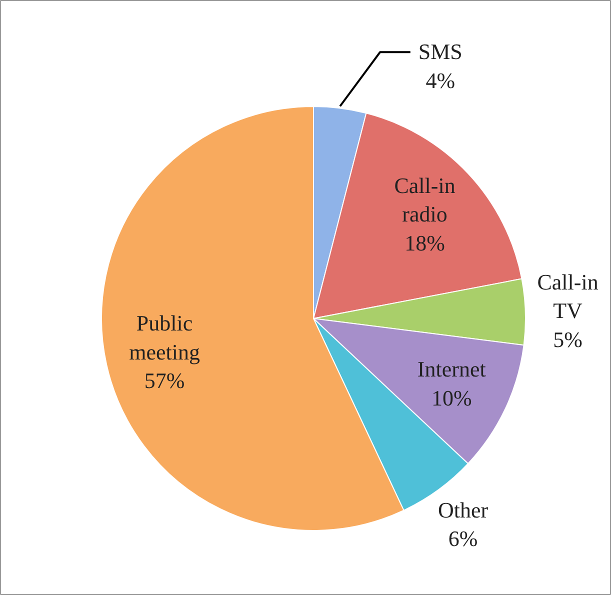 The image size is (611, 595). What do you see at coordinates (440, 51) in the screenshot?
I see `slice-label: SMS` at bounding box center [440, 51].